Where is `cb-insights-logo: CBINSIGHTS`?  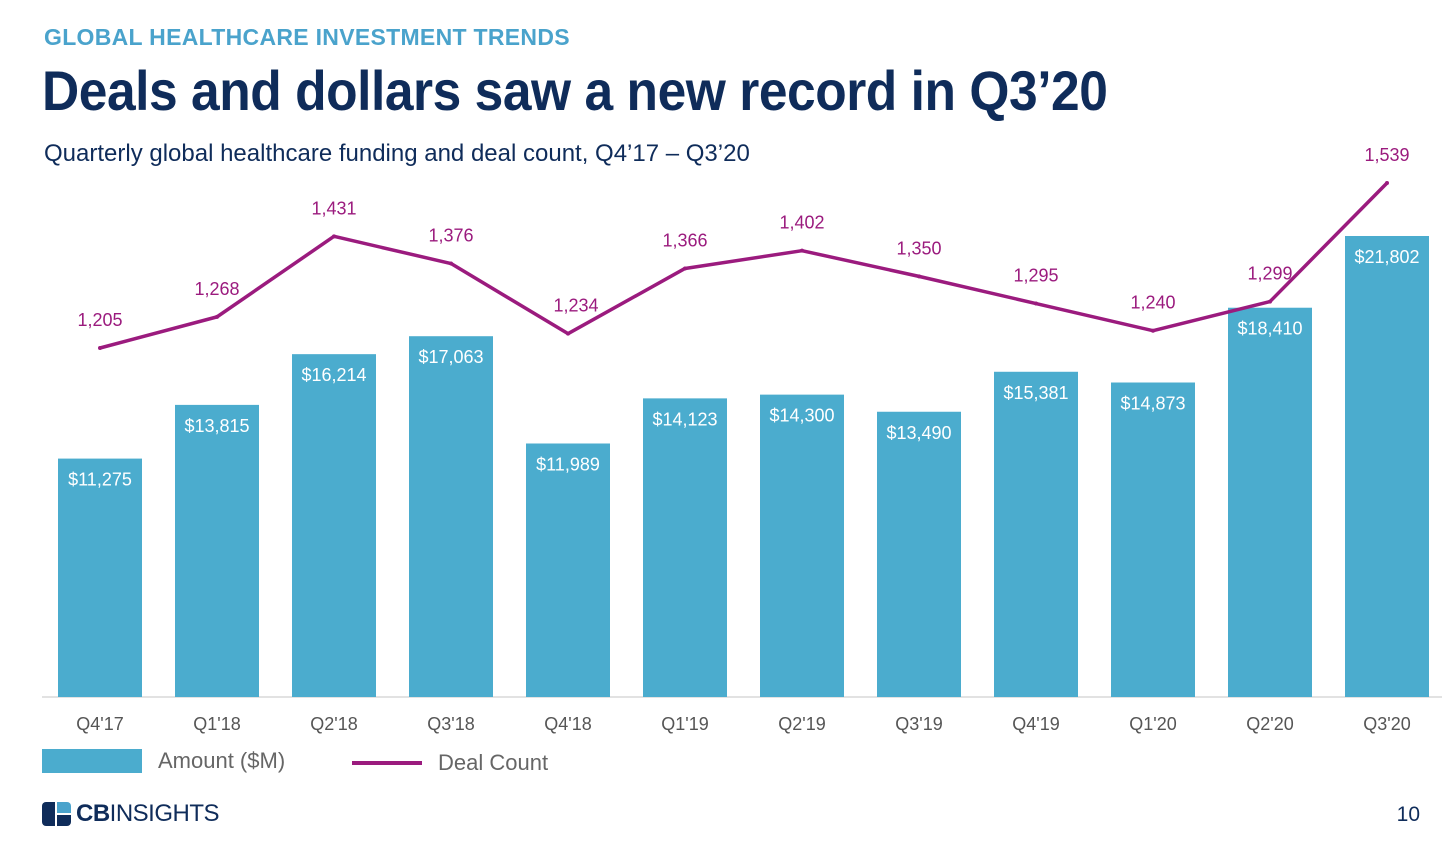 cb-insights-logo: CBINSIGHTS is located at coordinates (131, 814).